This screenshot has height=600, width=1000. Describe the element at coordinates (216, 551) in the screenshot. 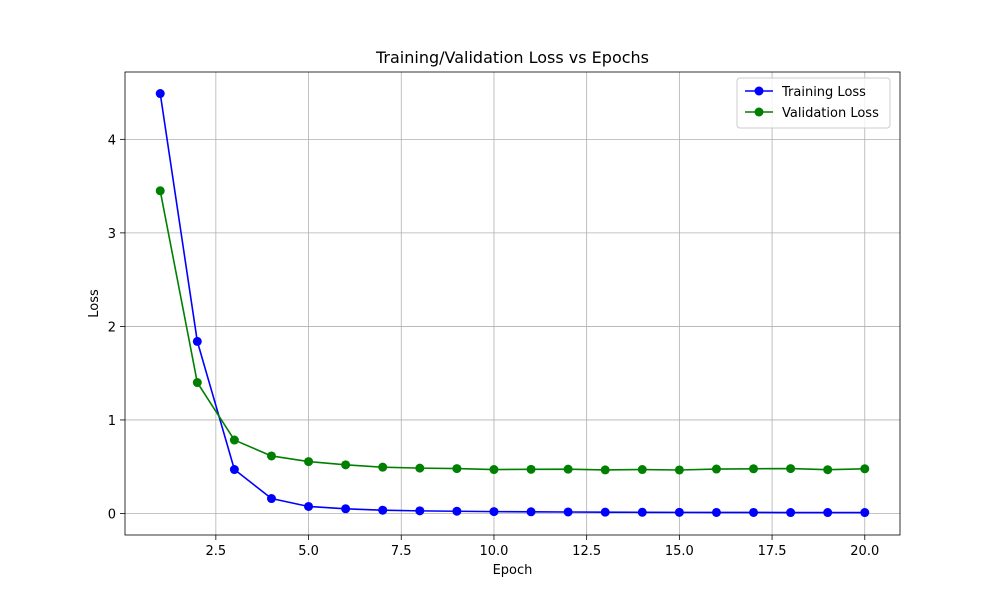

I see `x-tick-label: 2.5` at that location.